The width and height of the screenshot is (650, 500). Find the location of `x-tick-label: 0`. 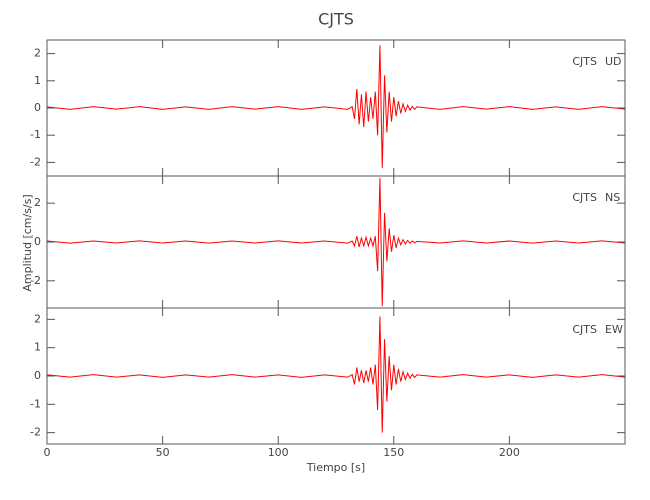

x-tick-label: 0 is located at coordinates (47, 452).